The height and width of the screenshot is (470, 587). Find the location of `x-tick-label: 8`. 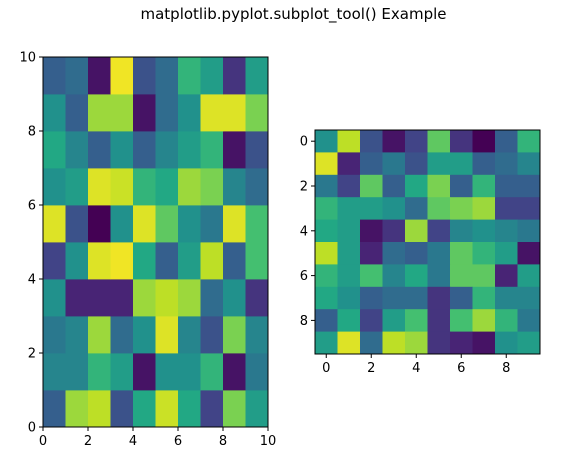

x-tick-label: 8 is located at coordinates (223, 441).